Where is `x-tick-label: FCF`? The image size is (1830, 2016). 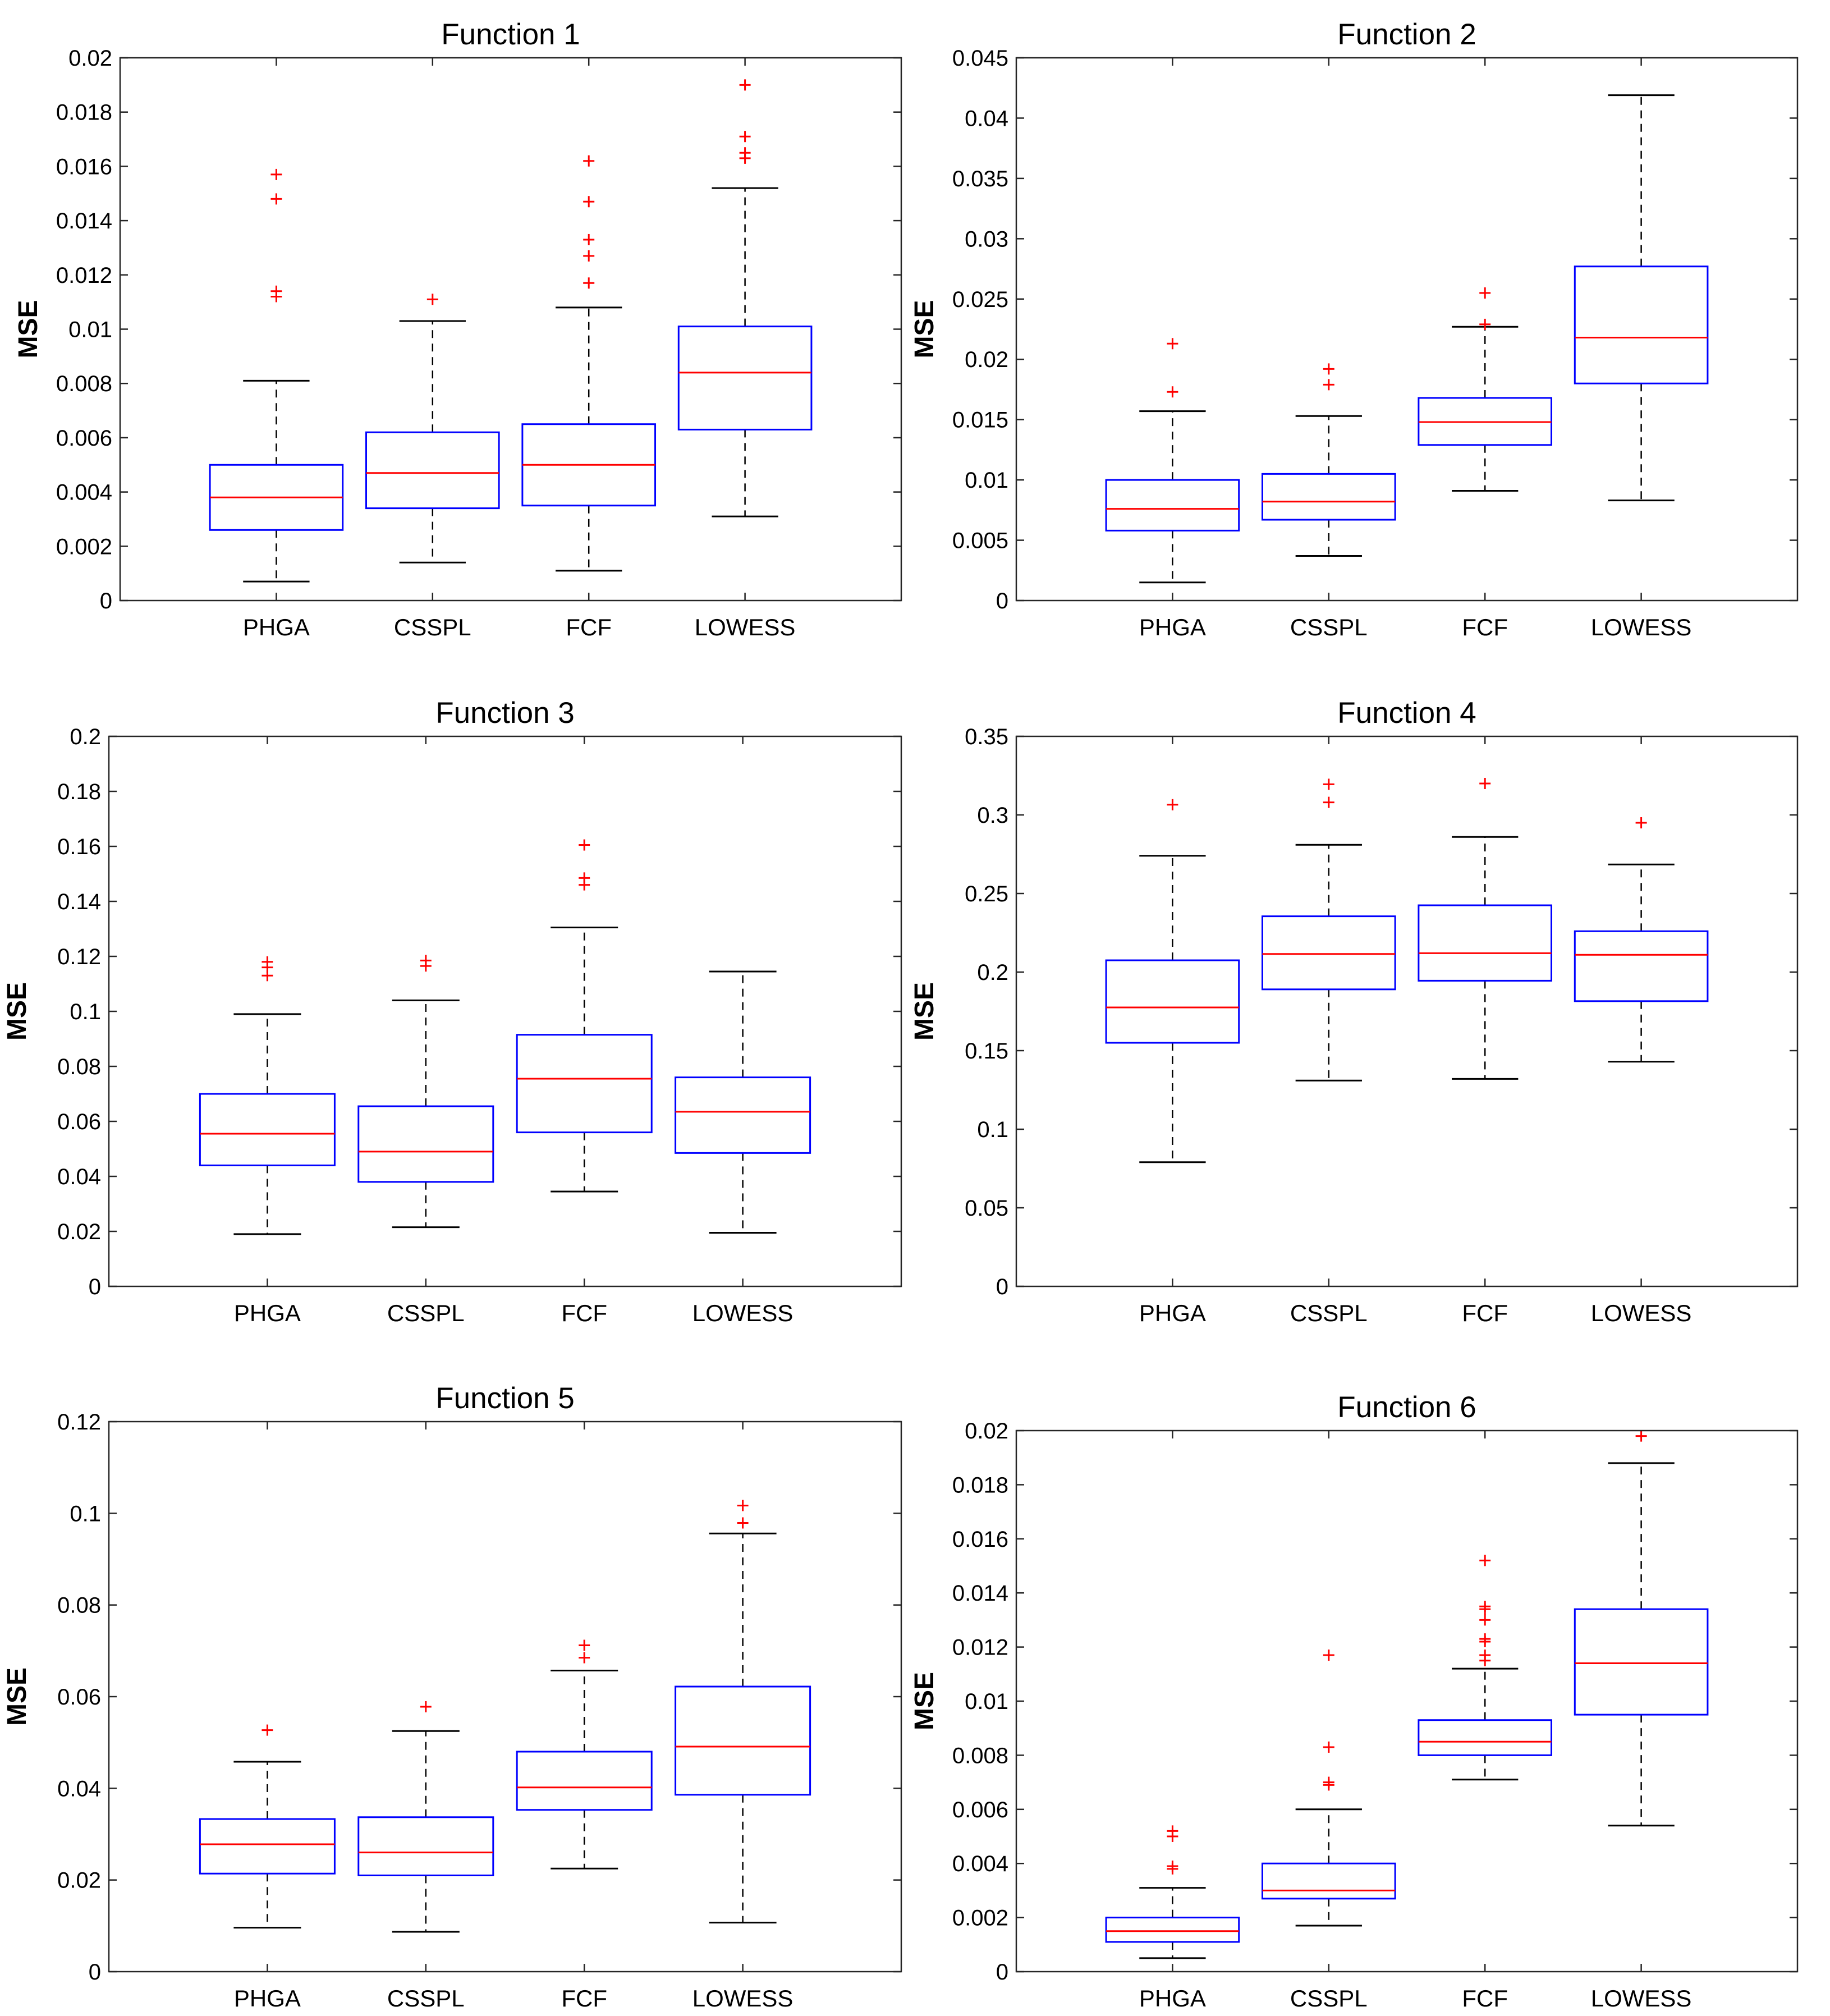
x-tick-label: FCF is located at coordinates (1485, 1999).